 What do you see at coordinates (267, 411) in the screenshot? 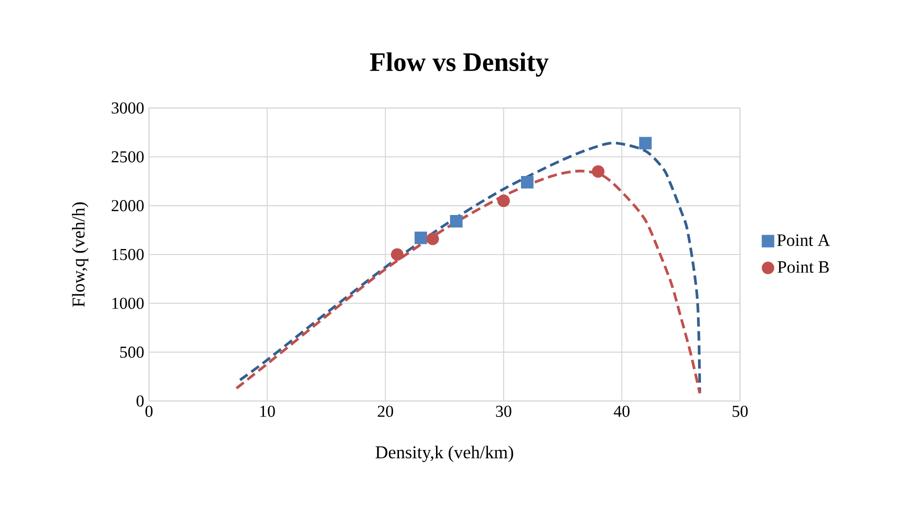
I see `x-tick-label: 10` at bounding box center [267, 411].